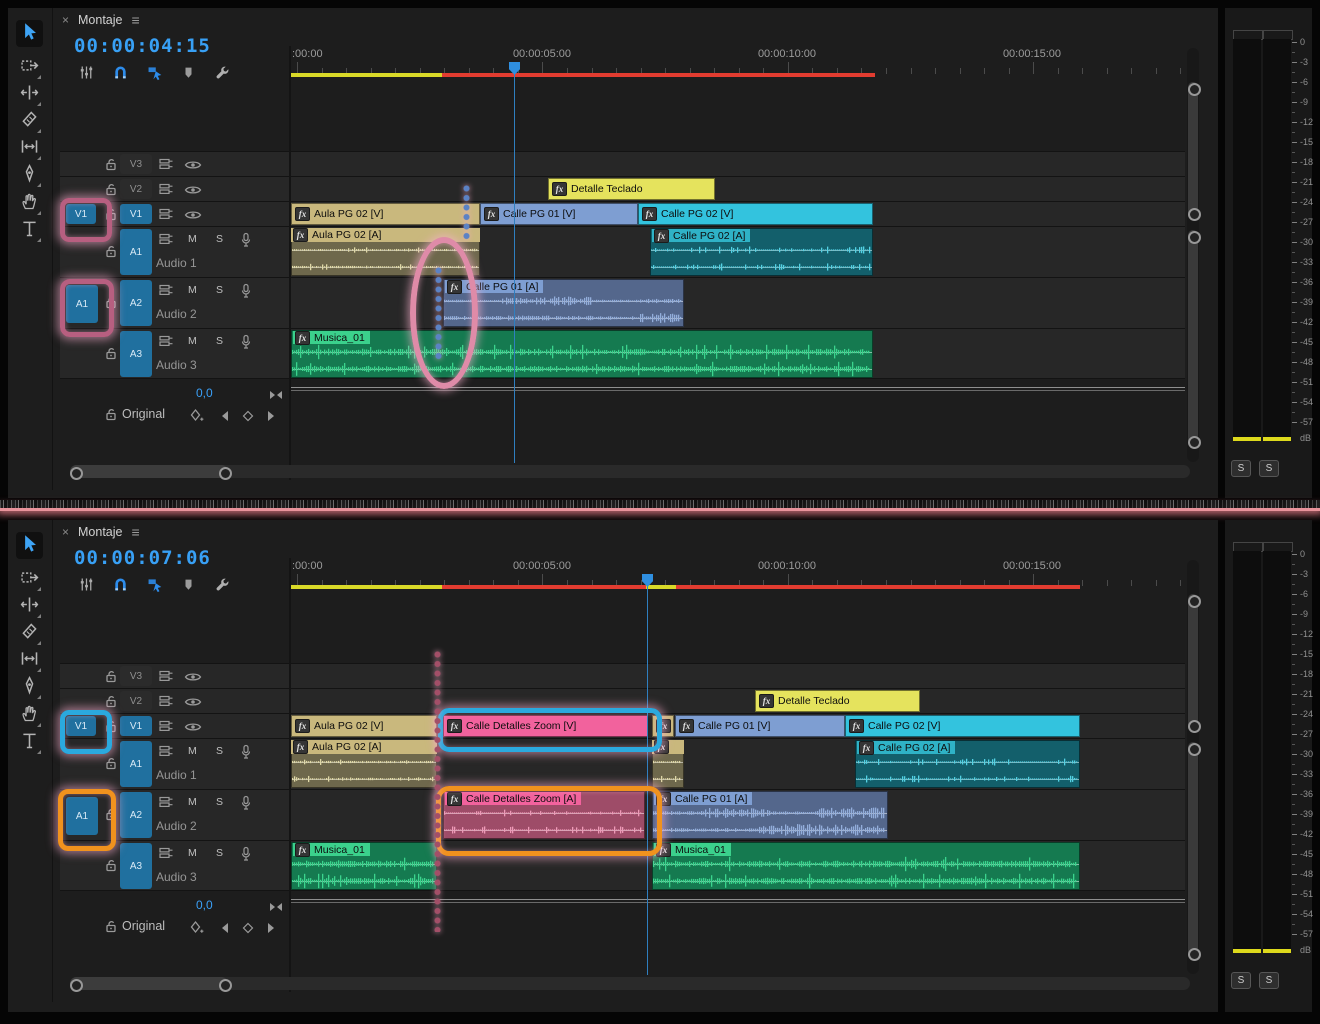  What do you see at coordinates (101, 20) in the screenshot?
I see `panel-tab: × Montaje ≡` at bounding box center [101, 20].